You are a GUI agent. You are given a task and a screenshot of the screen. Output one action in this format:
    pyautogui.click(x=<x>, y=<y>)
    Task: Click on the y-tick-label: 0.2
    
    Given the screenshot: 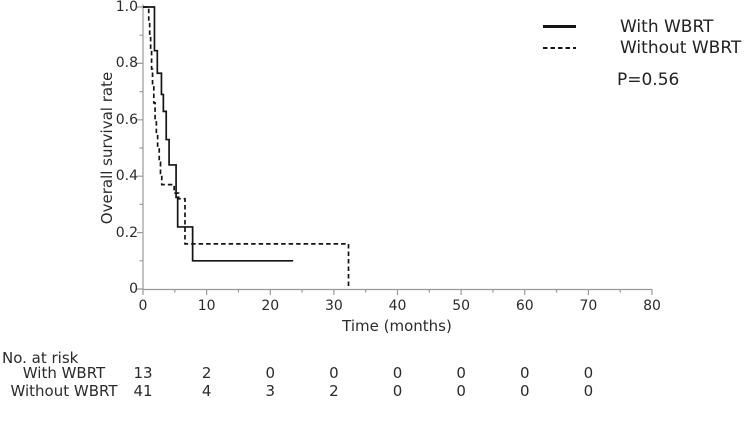 What is the action you would take?
    pyautogui.click(x=126, y=232)
    